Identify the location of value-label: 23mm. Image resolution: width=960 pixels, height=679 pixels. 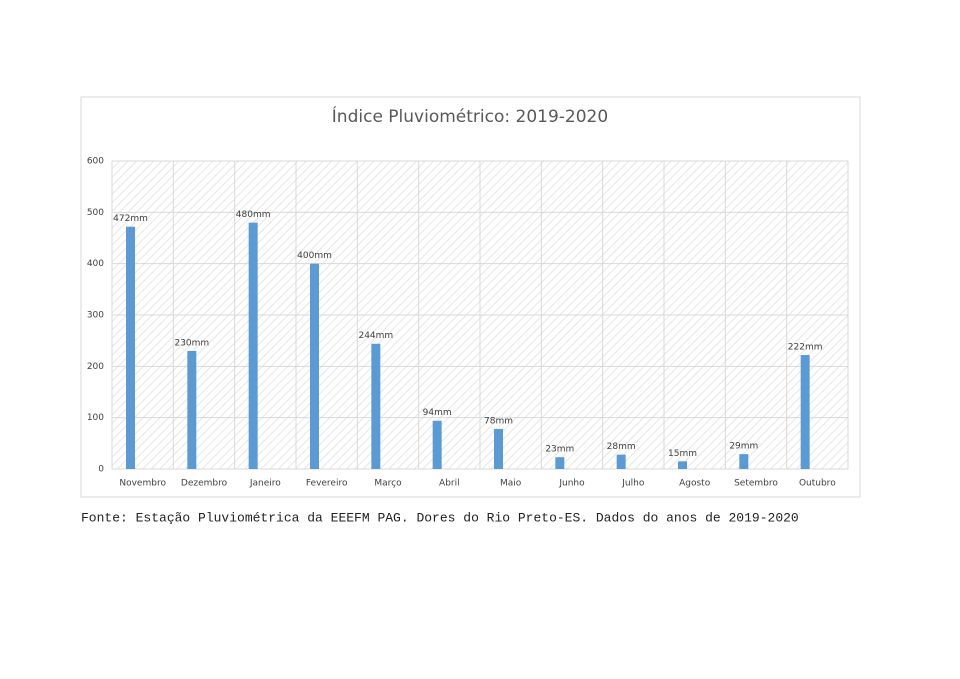
(559, 450).